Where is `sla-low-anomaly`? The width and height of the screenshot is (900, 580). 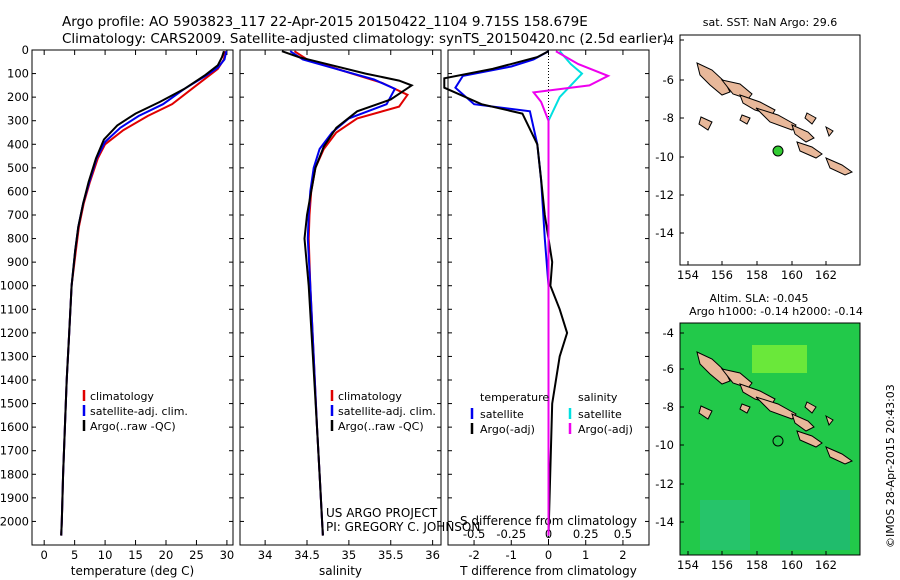
sla-low-anomaly is located at coordinates (815, 520).